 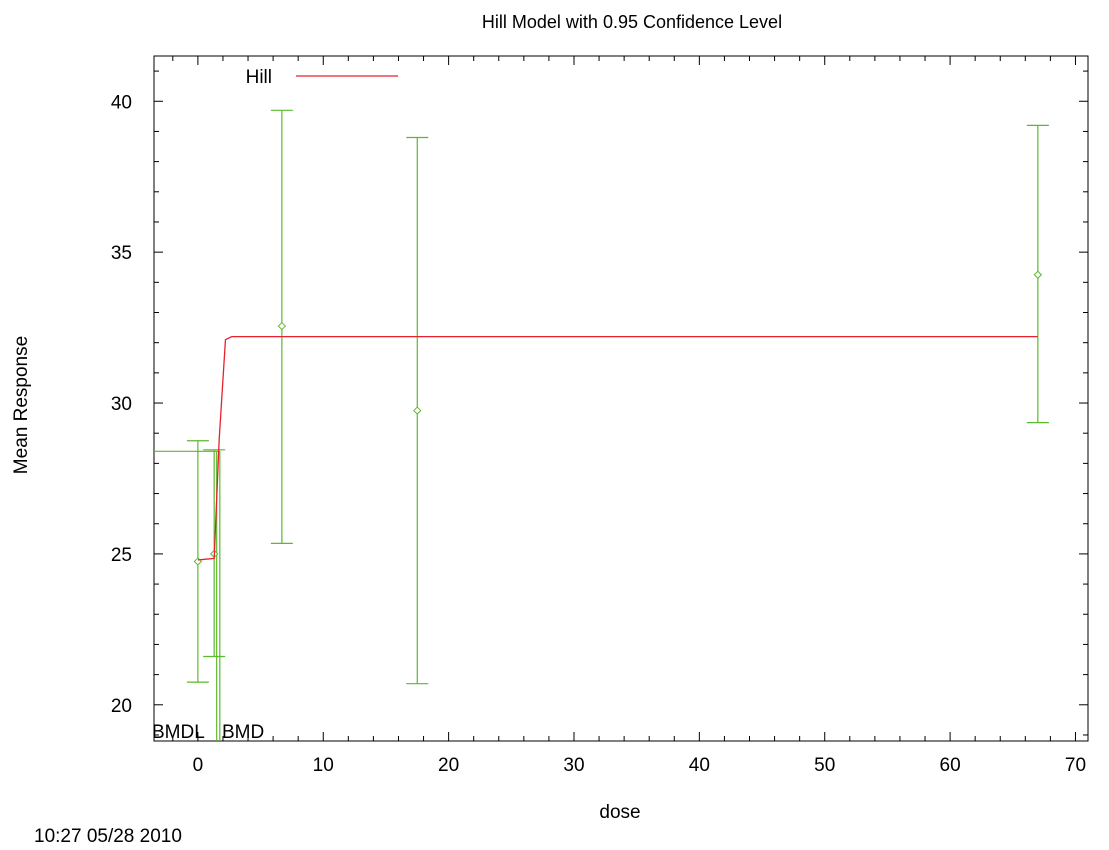 What do you see at coordinates (243, 732) in the screenshot?
I see `bmd-label: BMD` at bounding box center [243, 732].